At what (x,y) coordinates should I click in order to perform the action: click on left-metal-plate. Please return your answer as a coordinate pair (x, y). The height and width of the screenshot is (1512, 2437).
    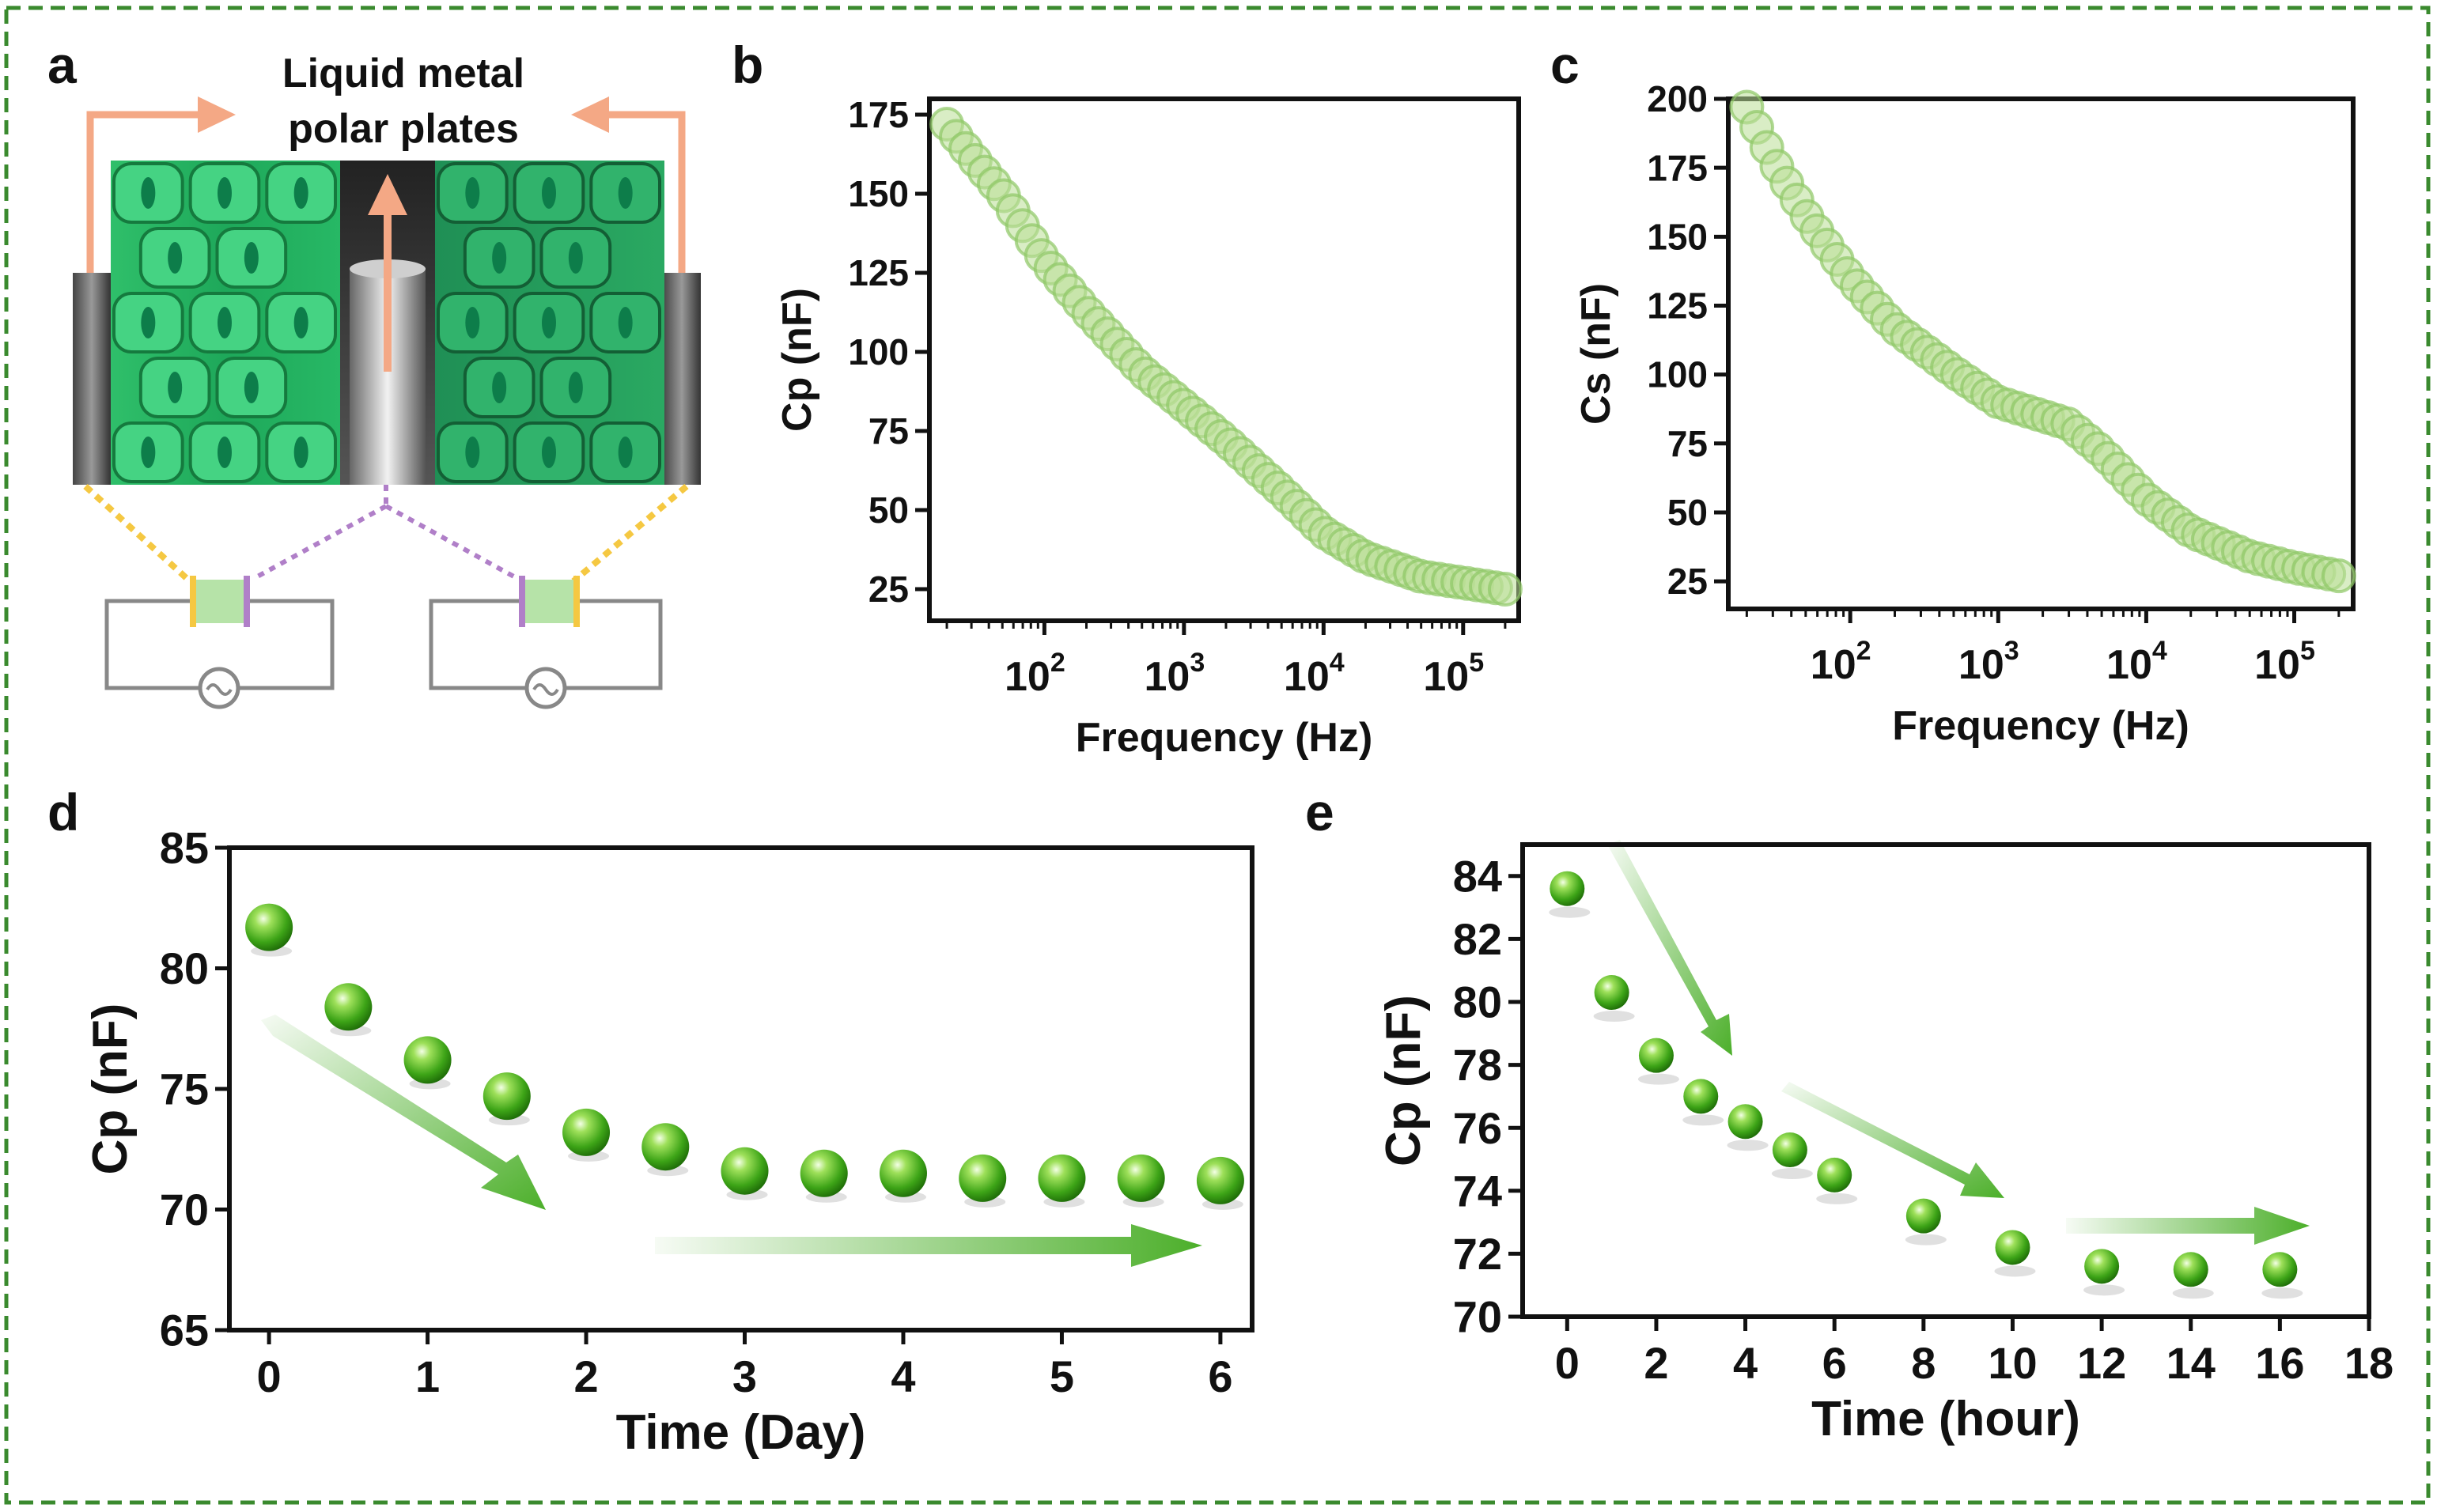
    Looking at the image, I should click on (92, 379).